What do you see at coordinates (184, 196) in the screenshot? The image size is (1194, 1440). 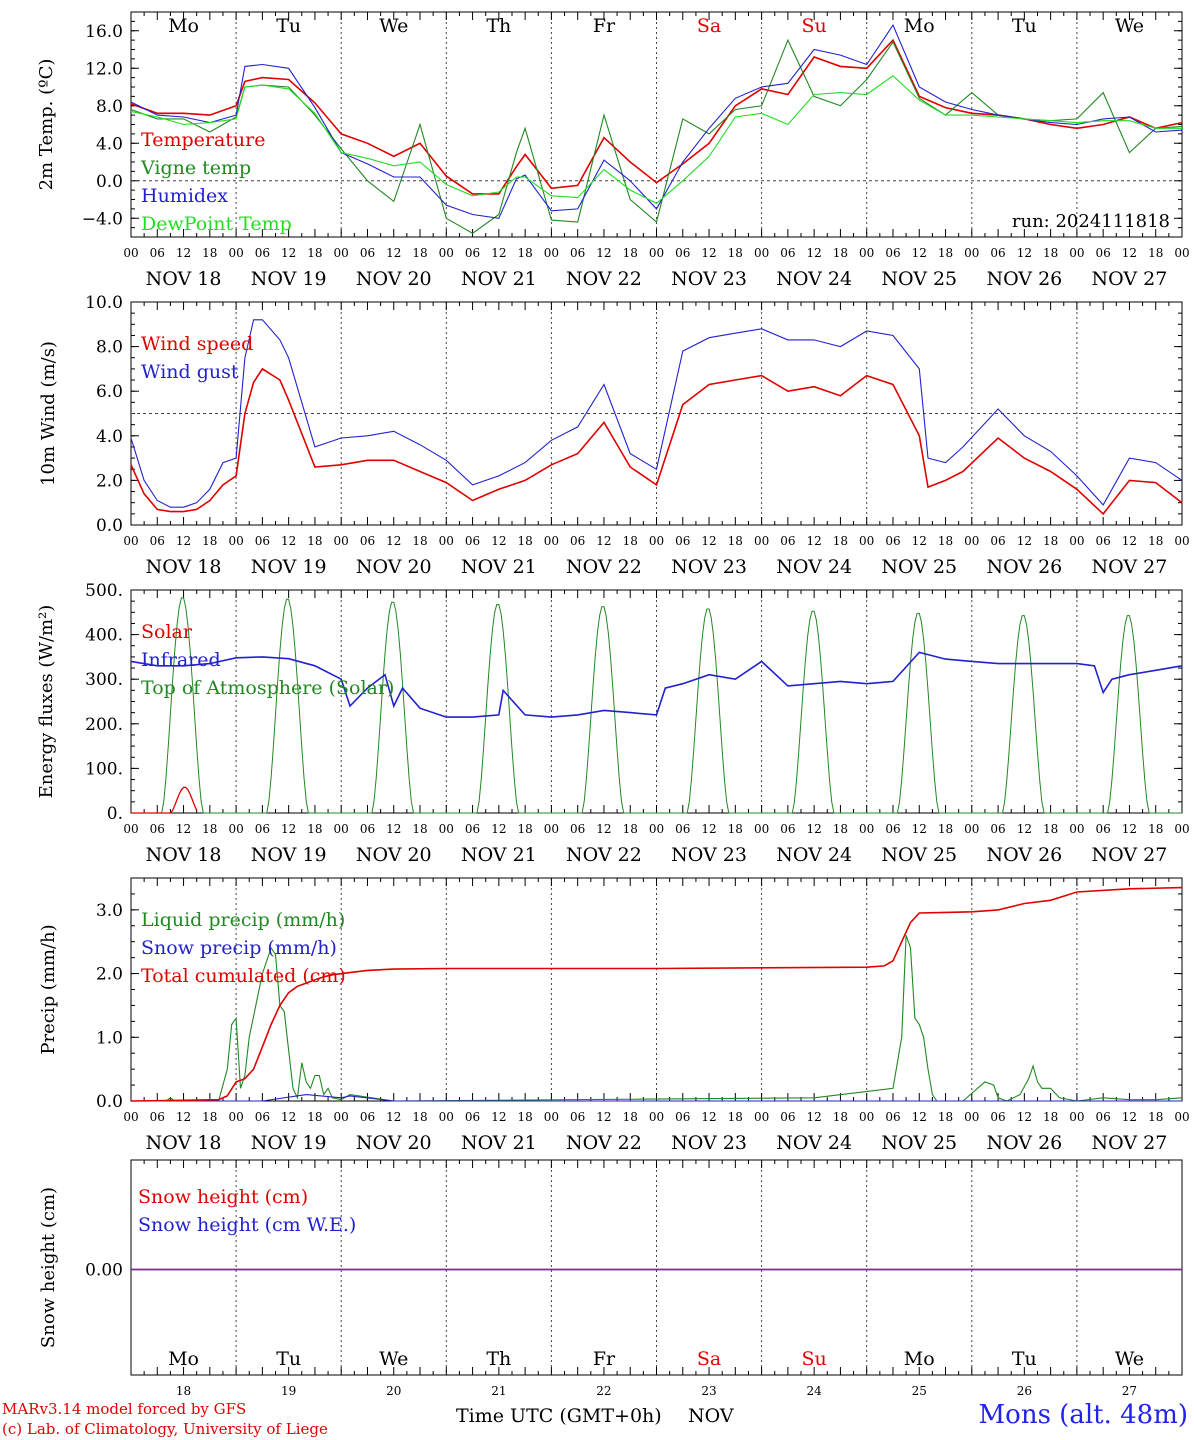 I see `temp-legend-2: Humidex` at bounding box center [184, 196].